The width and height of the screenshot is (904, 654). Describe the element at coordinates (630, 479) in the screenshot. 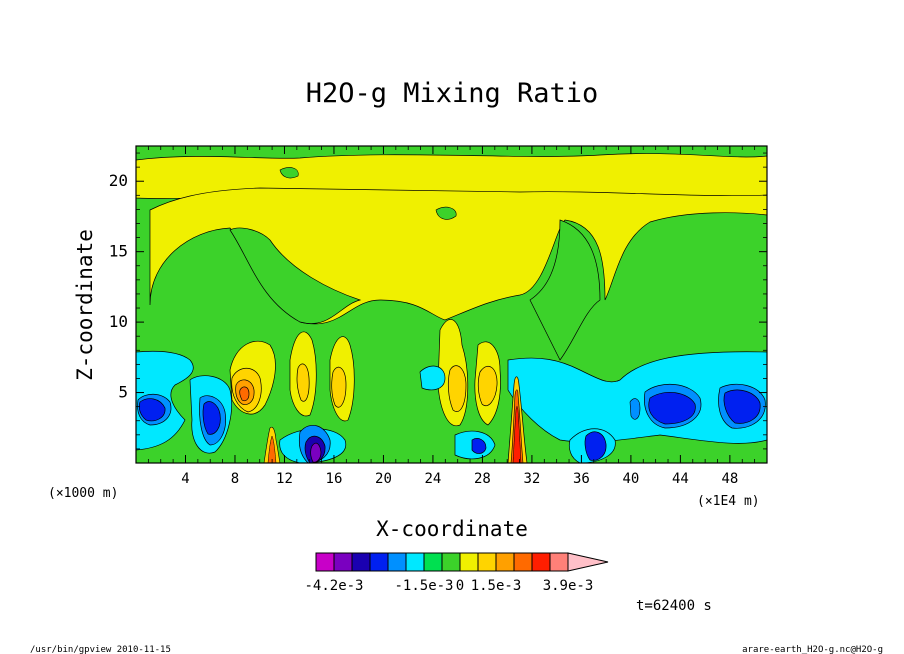

I see `x-tick-label: 40` at that location.